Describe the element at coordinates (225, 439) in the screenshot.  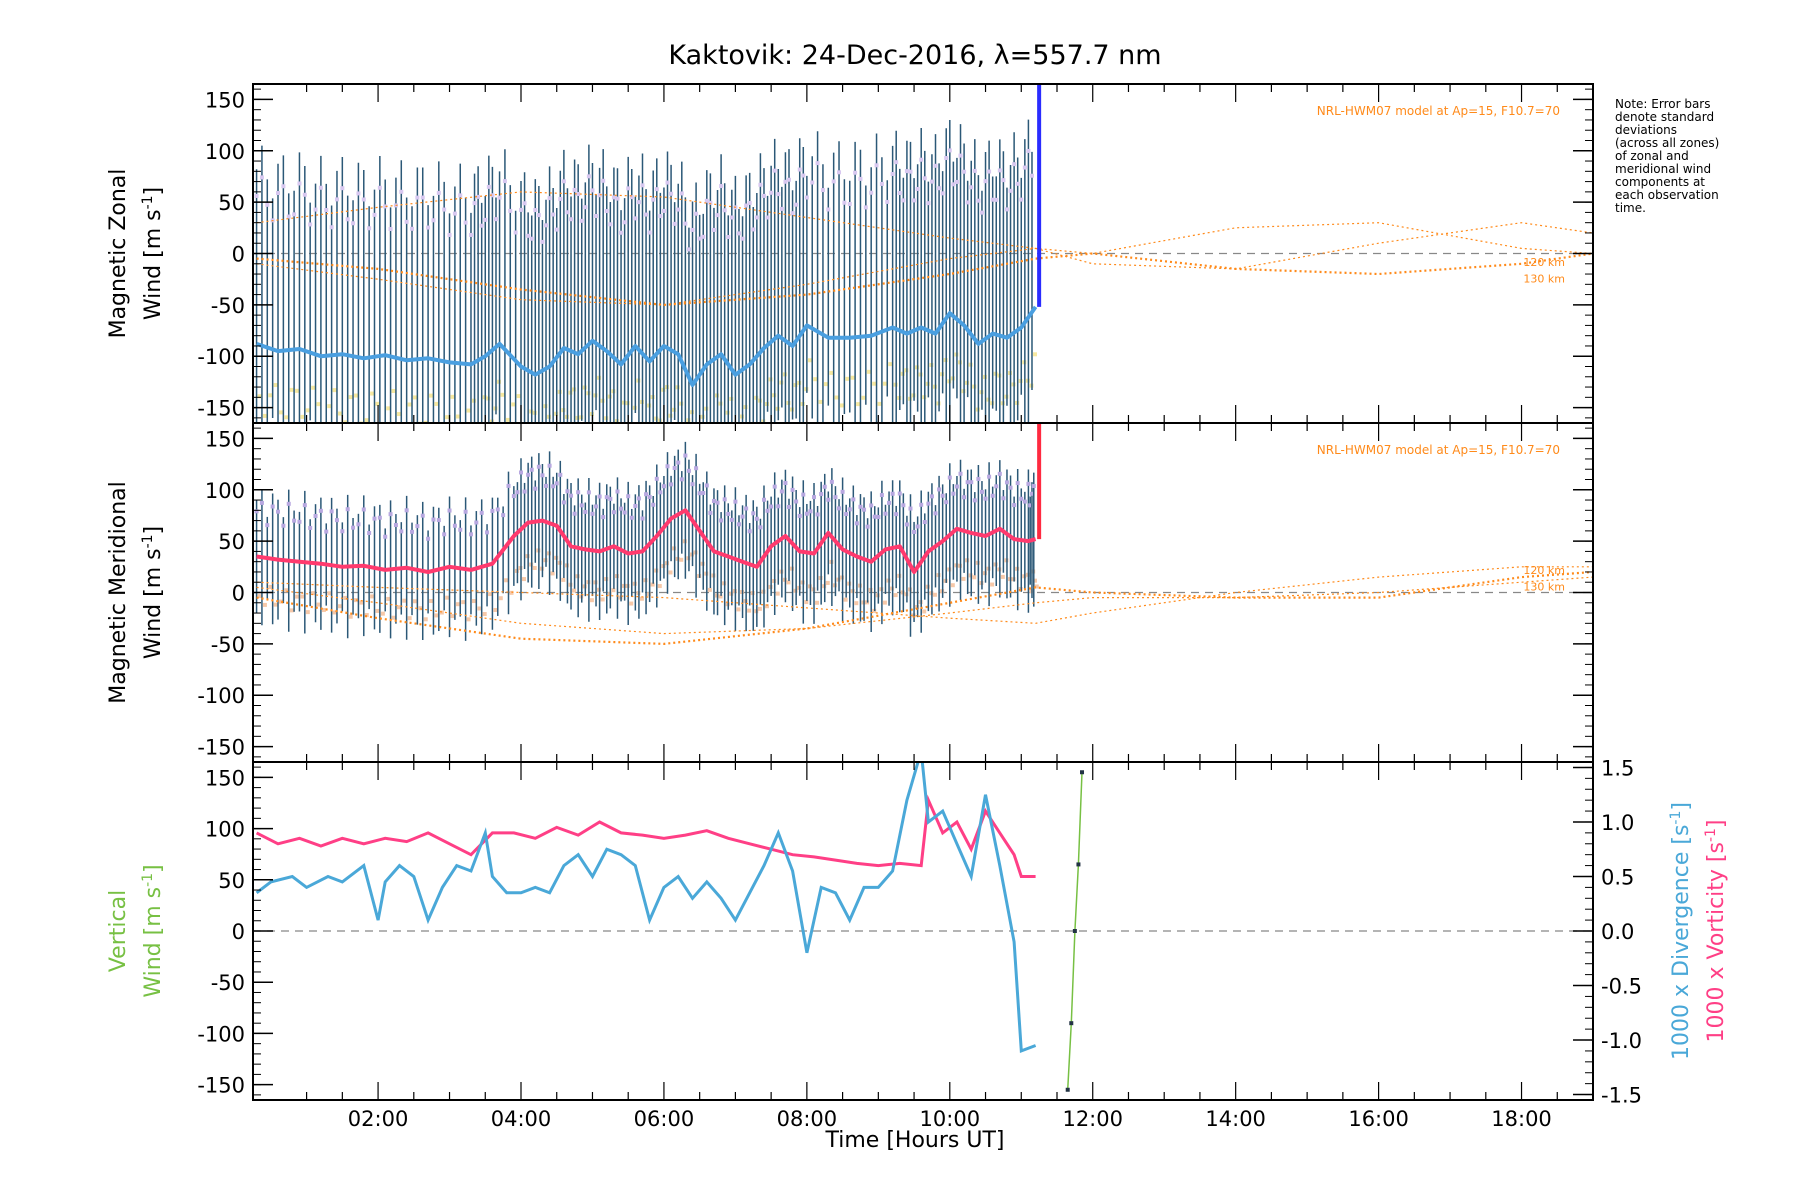
I see `y-tick-label: 150` at that location.